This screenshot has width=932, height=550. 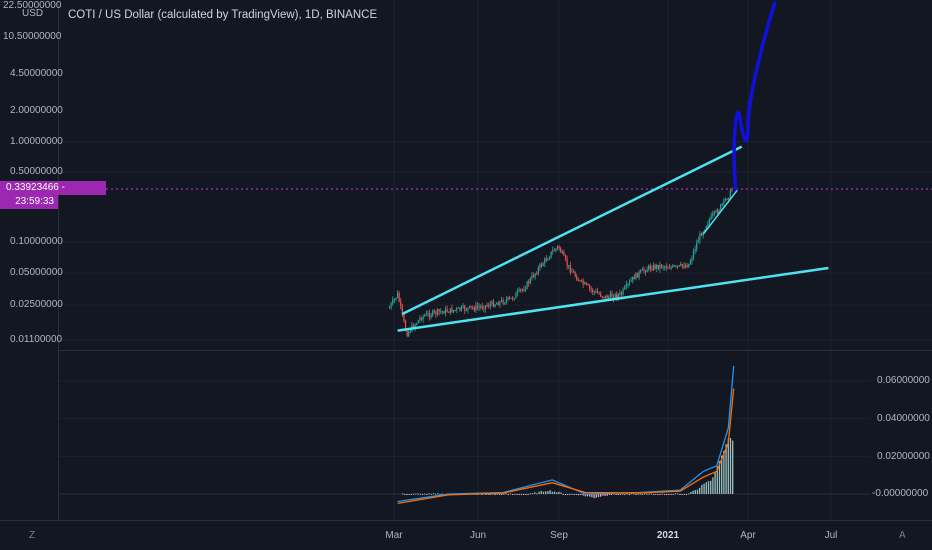 I want to click on pane-divider, so click(x=495, y=350).